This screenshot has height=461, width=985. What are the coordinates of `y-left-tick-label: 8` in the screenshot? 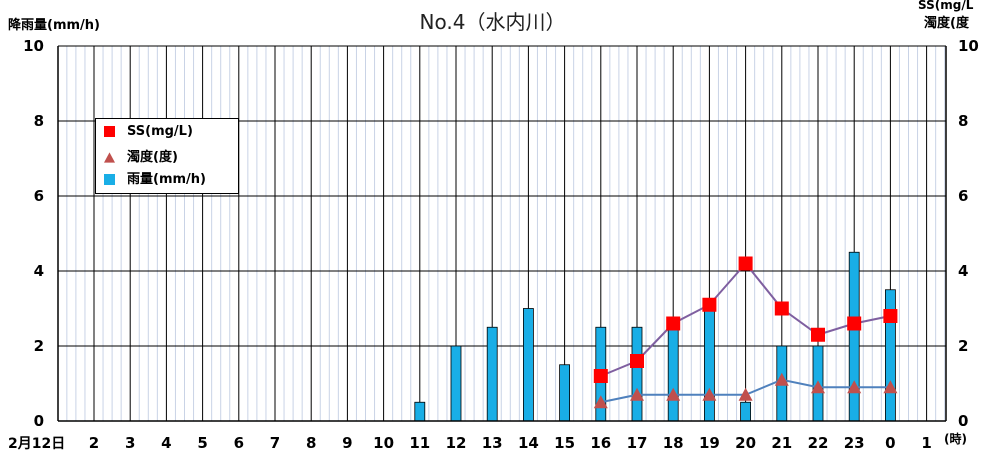 It's located at (39, 121).